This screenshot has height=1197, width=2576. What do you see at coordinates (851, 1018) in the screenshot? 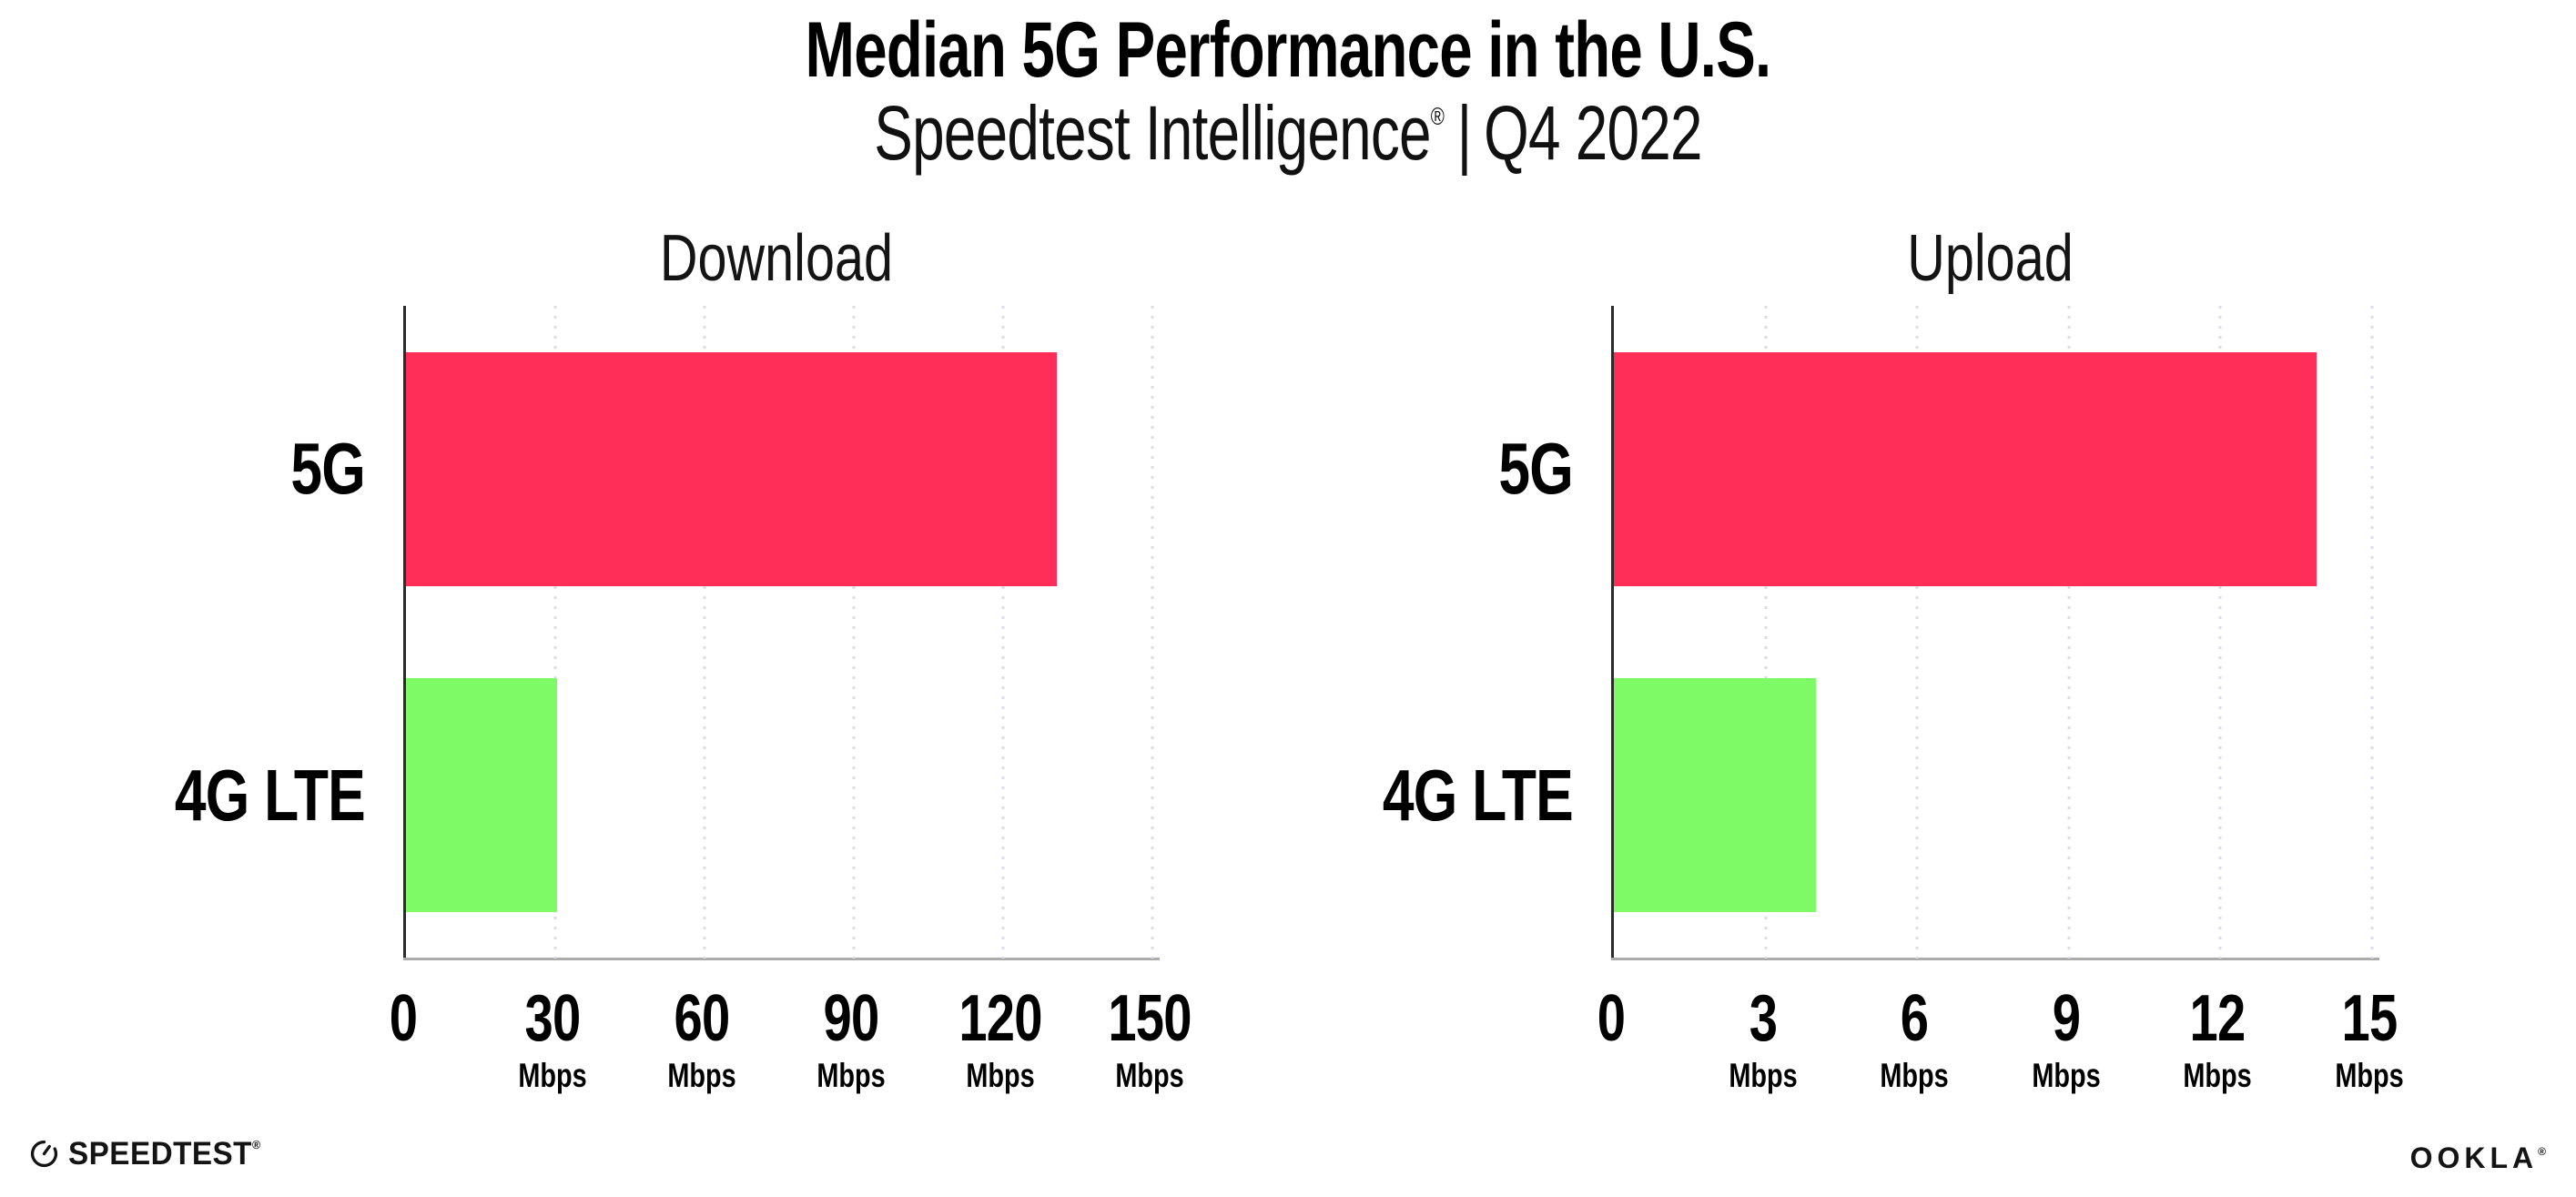
I see `x-tick-value: 90` at bounding box center [851, 1018].